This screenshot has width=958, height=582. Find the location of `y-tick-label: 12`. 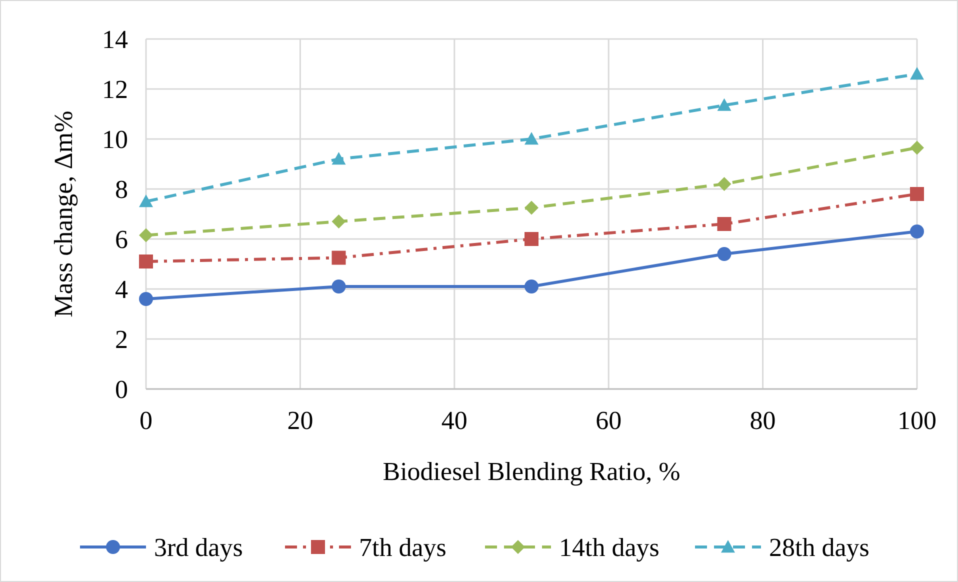

y-tick-label: 12 is located at coordinates (115, 89).